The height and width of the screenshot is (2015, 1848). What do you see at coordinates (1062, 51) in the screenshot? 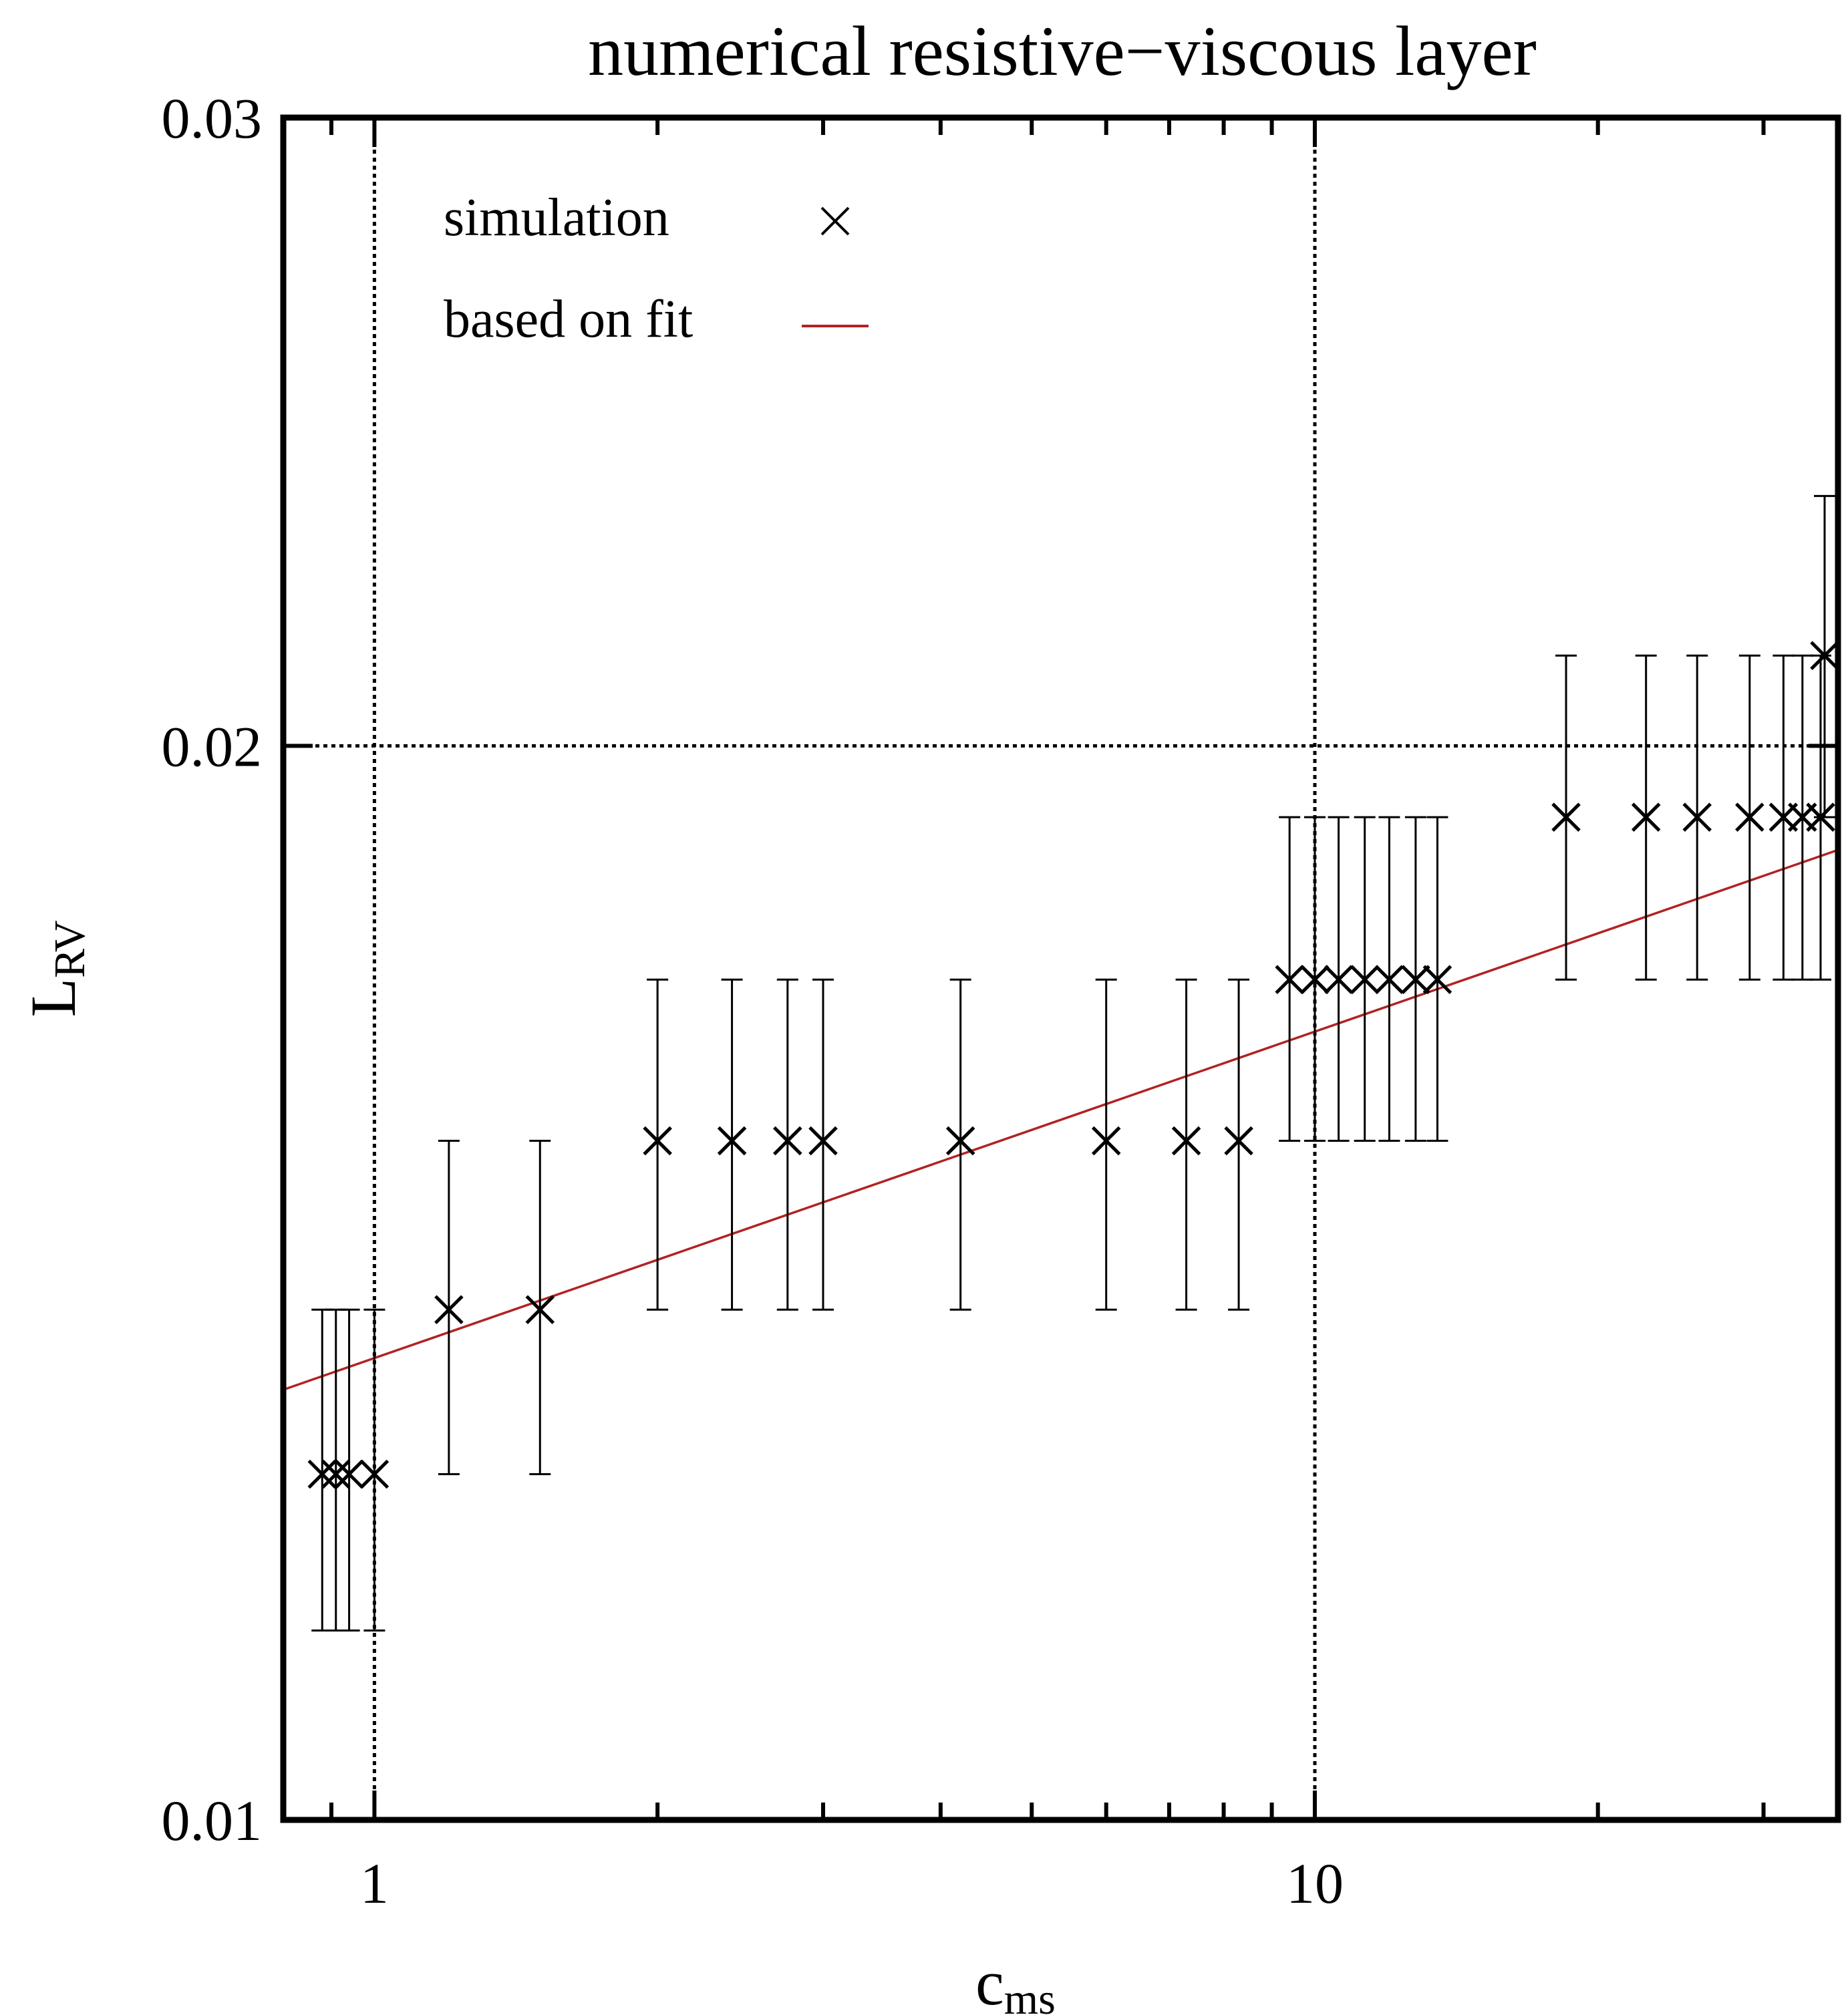
I see `chart-title: numerical resistive−viscous layer` at bounding box center [1062, 51].